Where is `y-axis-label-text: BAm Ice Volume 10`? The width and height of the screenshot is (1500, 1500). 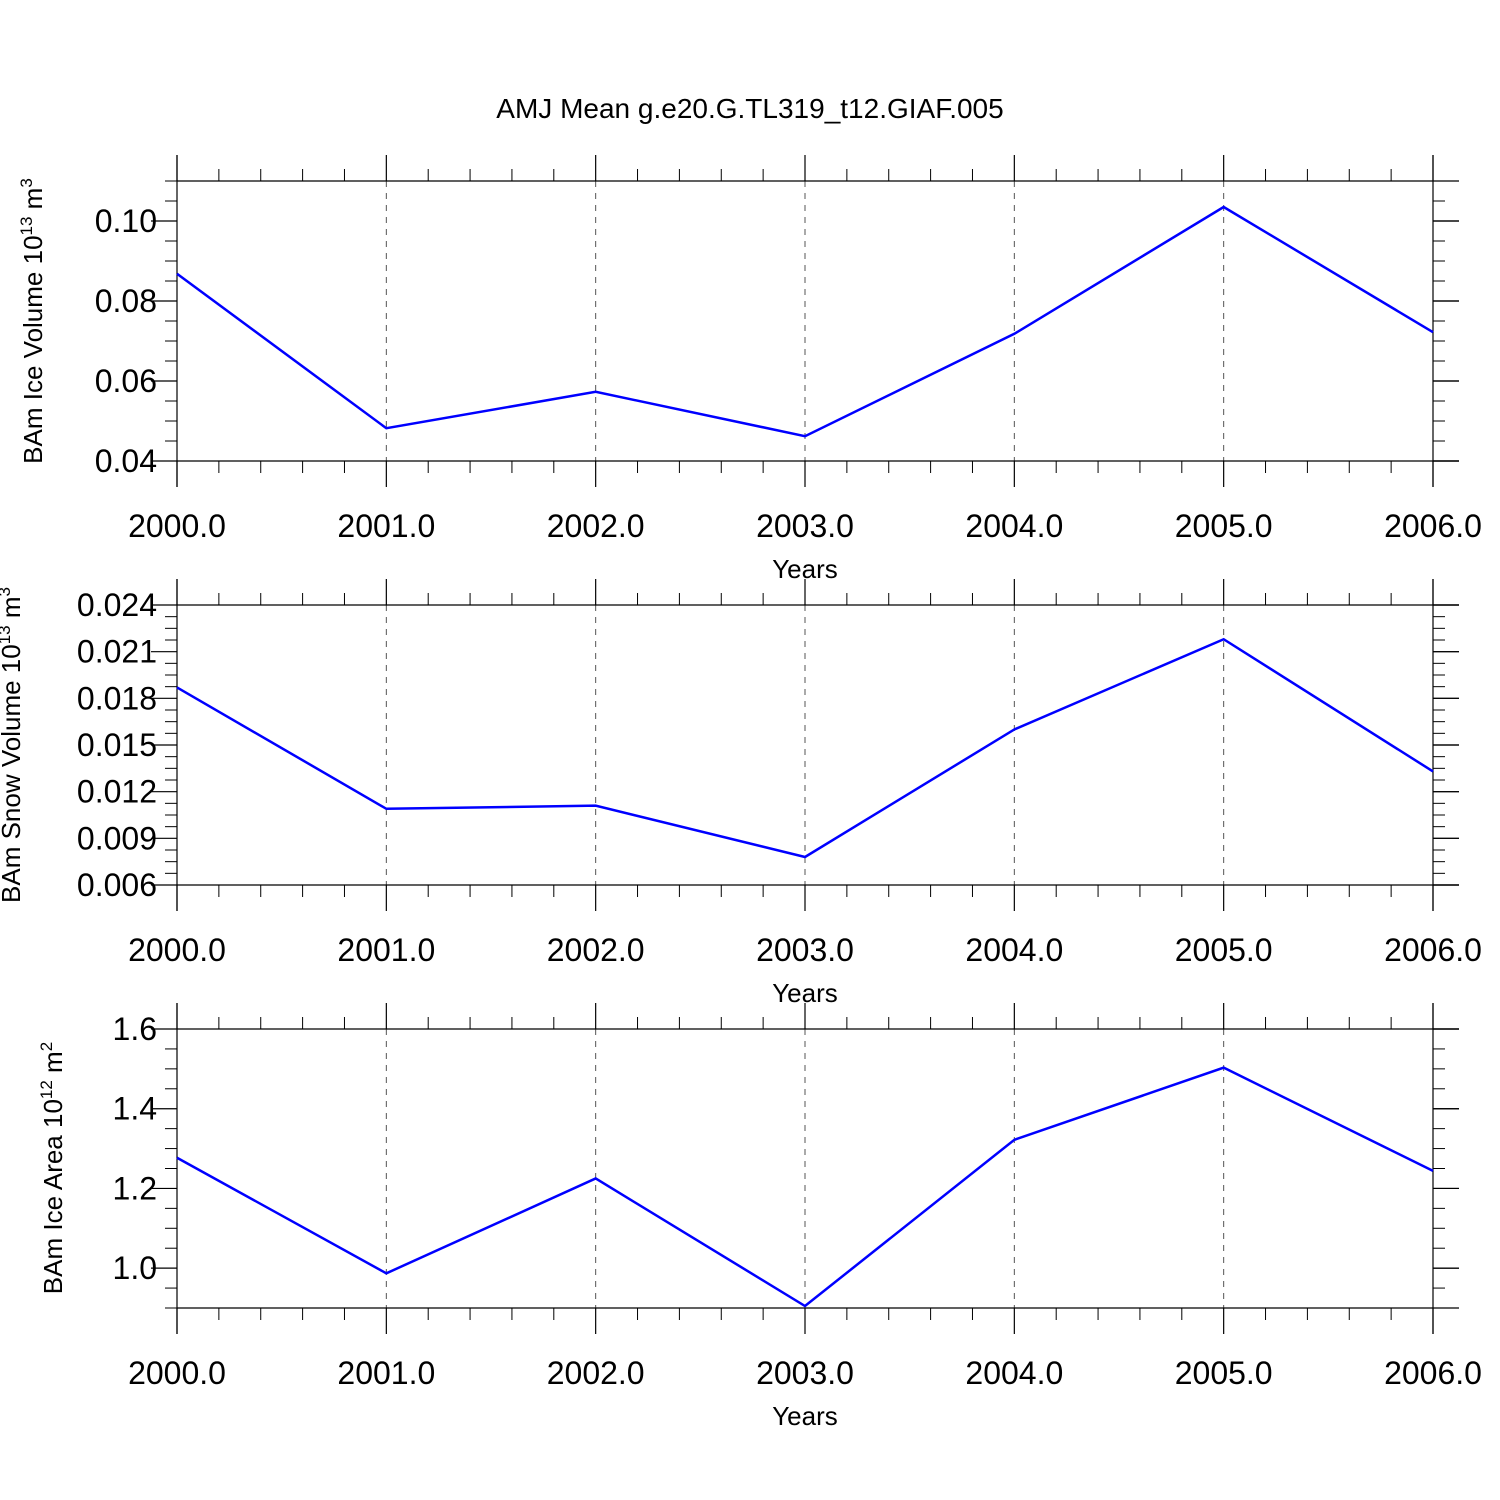 y-axis-label-text: BAm Ice Volume 10 is located at coordinates (33, 349).